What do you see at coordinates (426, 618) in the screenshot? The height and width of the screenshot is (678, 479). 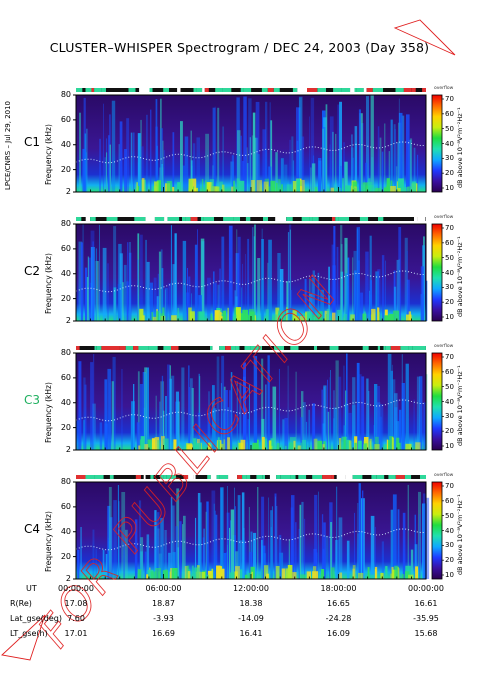 I see `ephemeris-value: -35.95` at bounding box center [426, 618].